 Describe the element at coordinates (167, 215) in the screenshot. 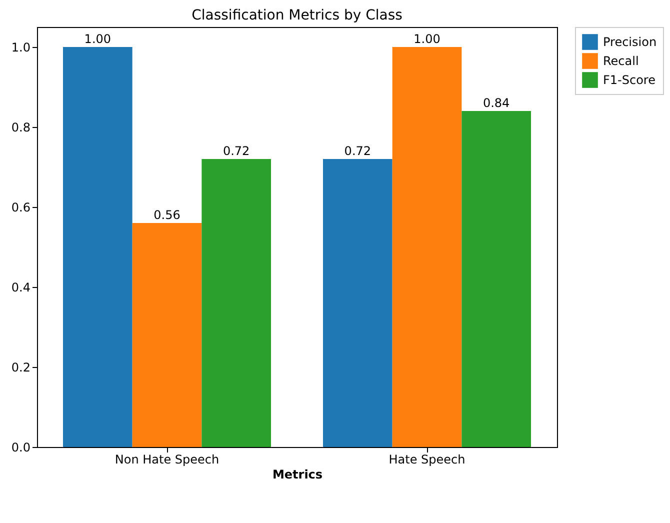

I see `data-label: 0.56` at that location.